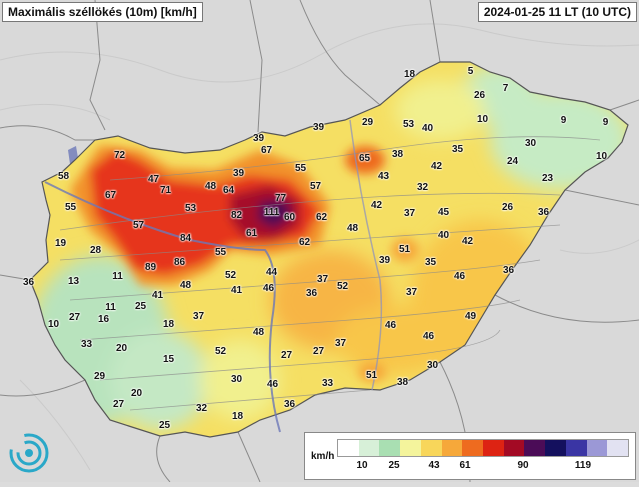  I want to click on station-value: 111, so click(271, 212).